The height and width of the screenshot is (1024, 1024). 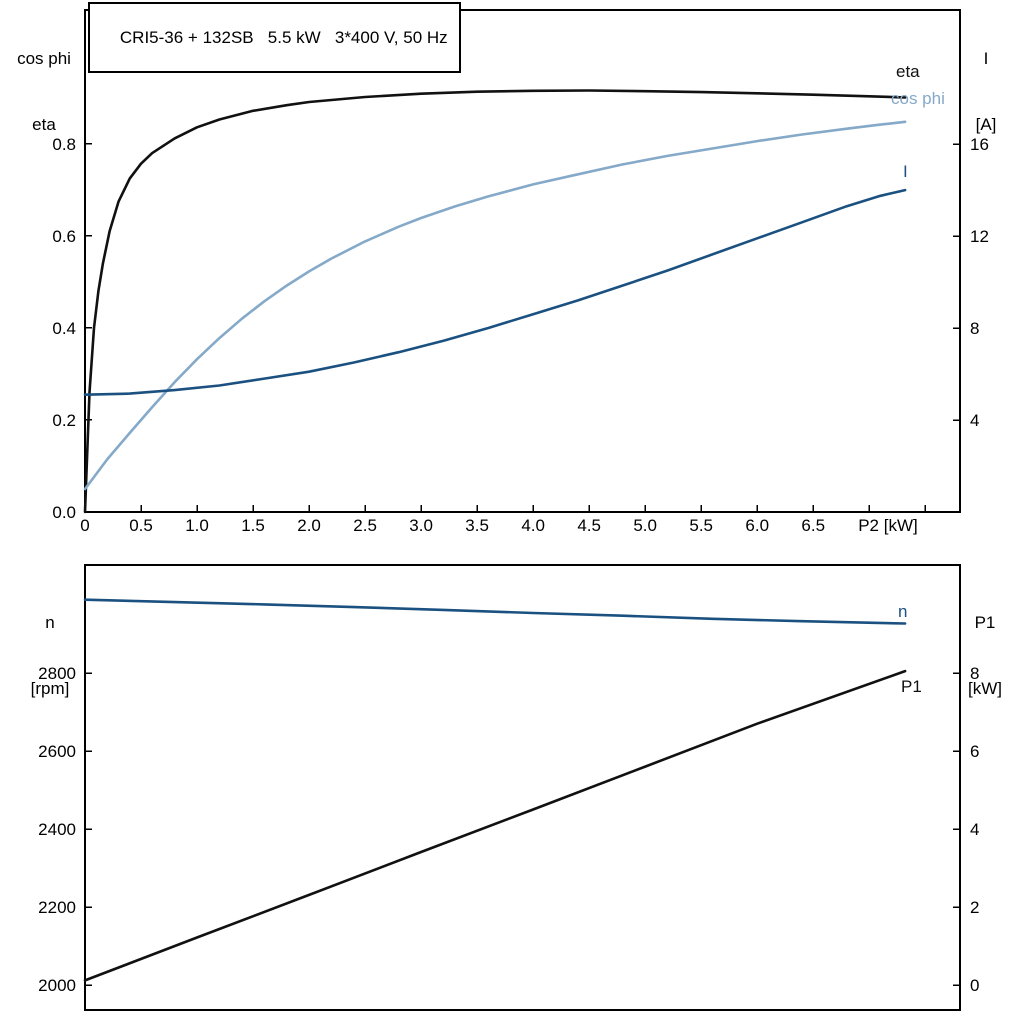 I want to click on bottom-left-axis-title: n [rpm], so click(x=50, y=656).